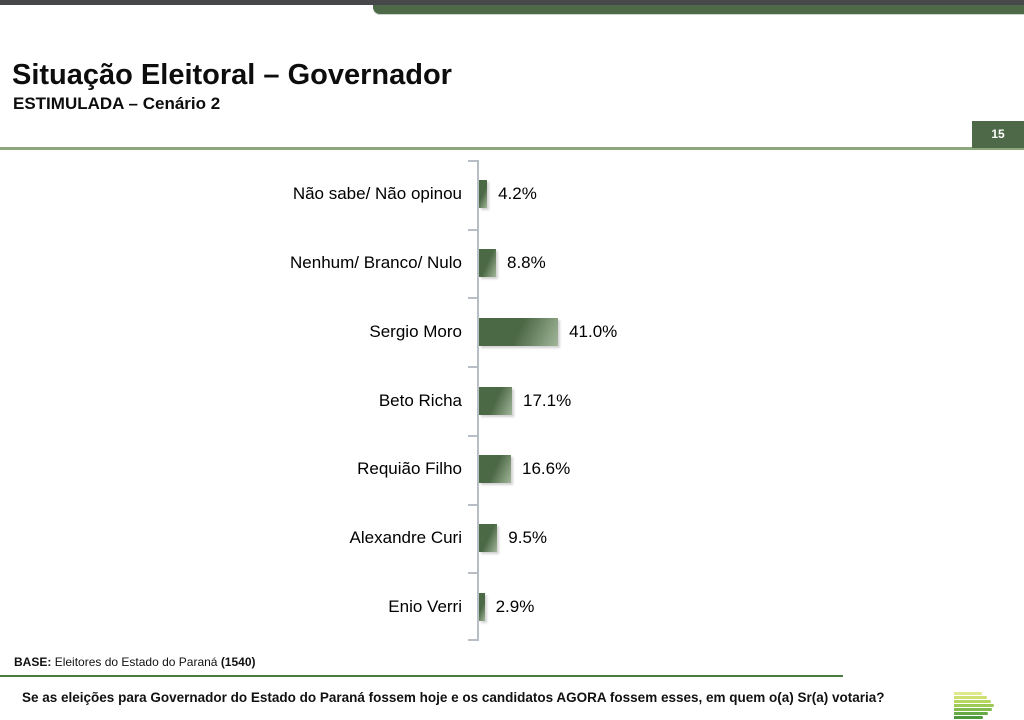 This screenshot has width=1024, height=720. What do you see at coordinates (998, 134) in the screenshot?
I see `page-number-badge: 15` at bounding box center [998, 134].